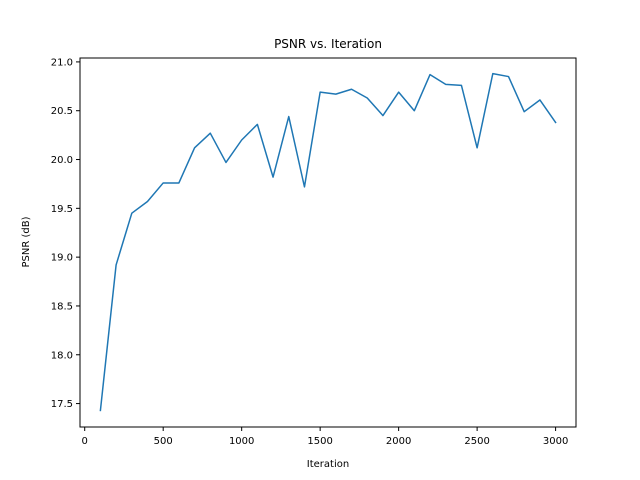 This screenshot has height=480, width=640. Describe the element at coordinates (62, 258) in the screenshot. I see `y-tick-label: 19.0` at that location.